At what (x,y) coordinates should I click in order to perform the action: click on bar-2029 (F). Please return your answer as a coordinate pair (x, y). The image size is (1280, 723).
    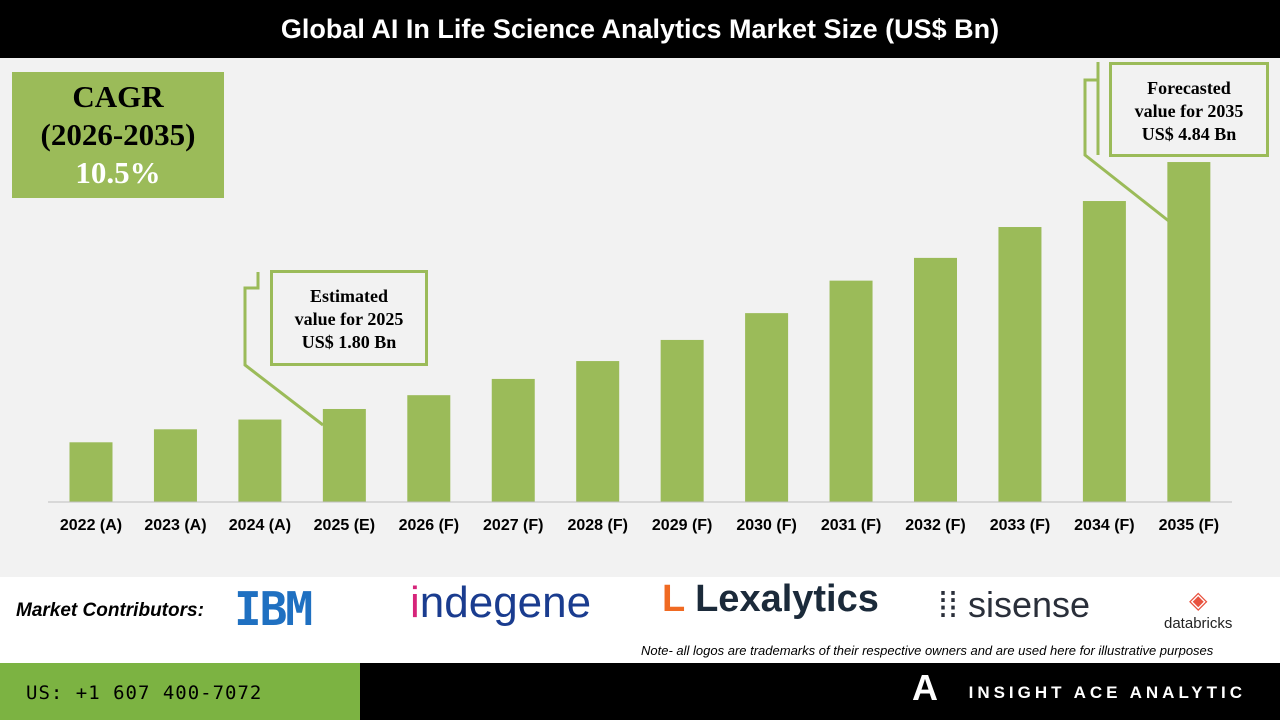
    Looking at the image, I should click on (682, 420).